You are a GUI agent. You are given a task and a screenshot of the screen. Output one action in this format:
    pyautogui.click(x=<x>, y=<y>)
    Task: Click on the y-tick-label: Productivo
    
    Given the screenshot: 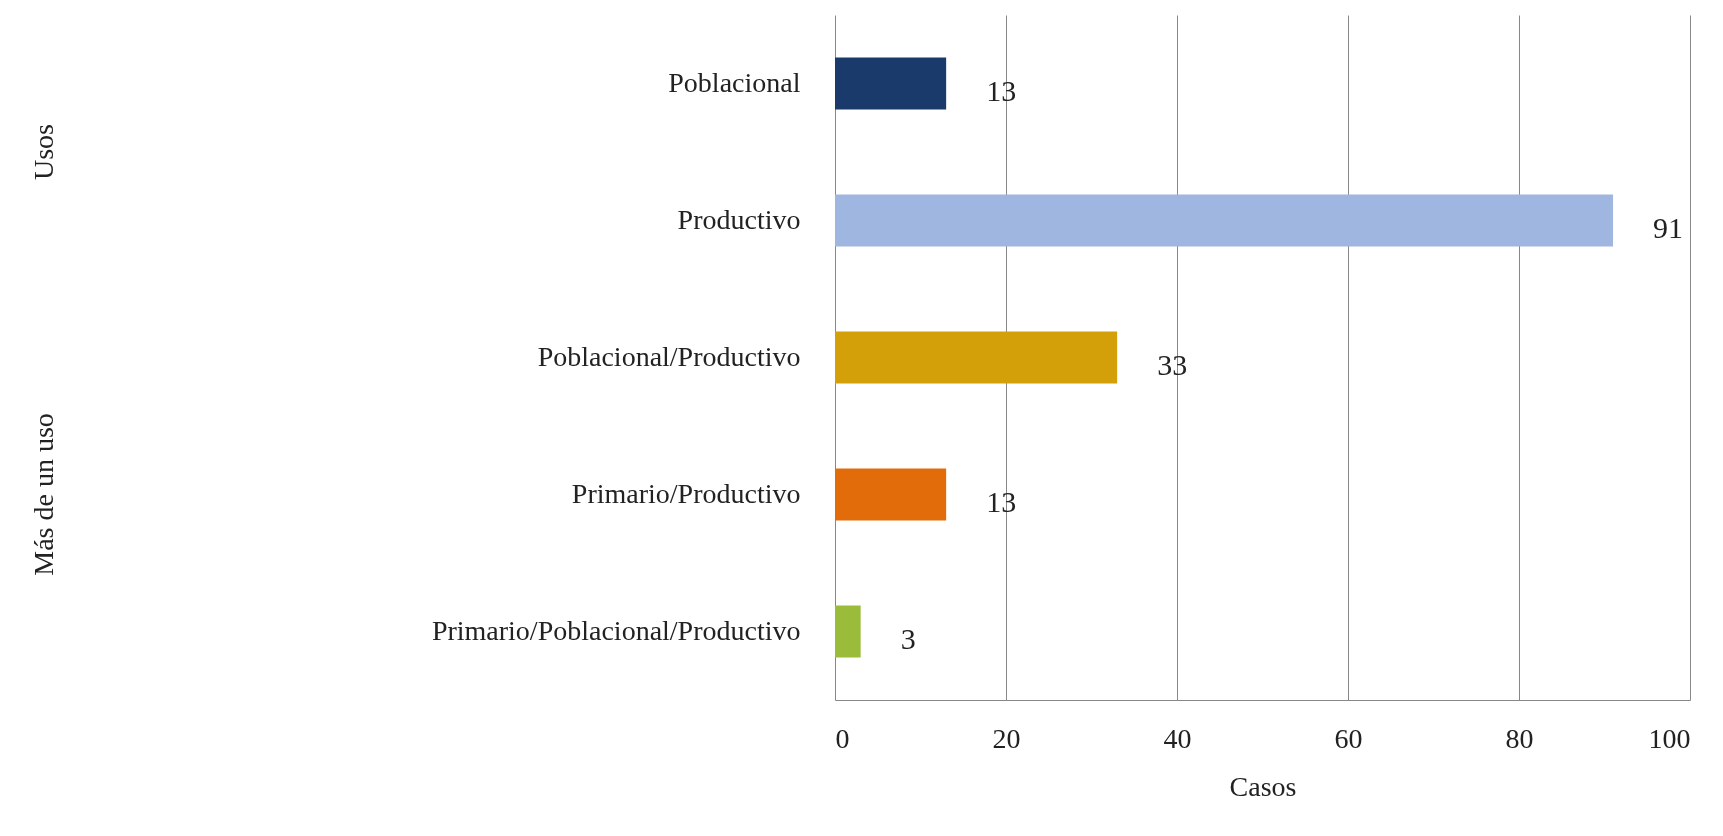 What is the action you would take?
    pyautogui.click(x=739, y=219)
    